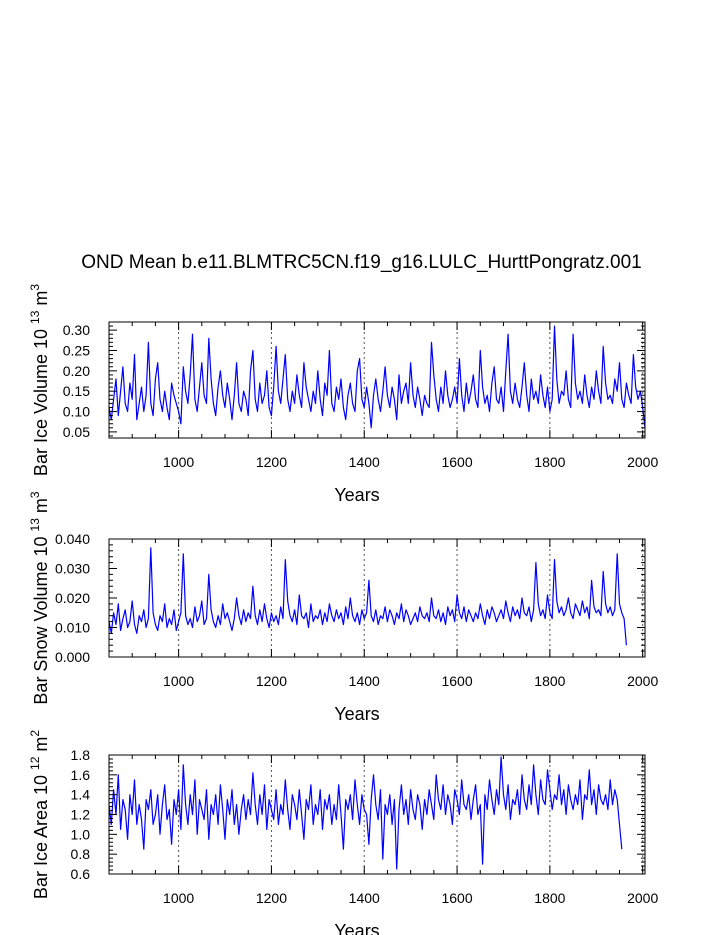 This screenshot has height=935, width=723. I want to click on y-tick-label: 0.25, so click(76, 350).